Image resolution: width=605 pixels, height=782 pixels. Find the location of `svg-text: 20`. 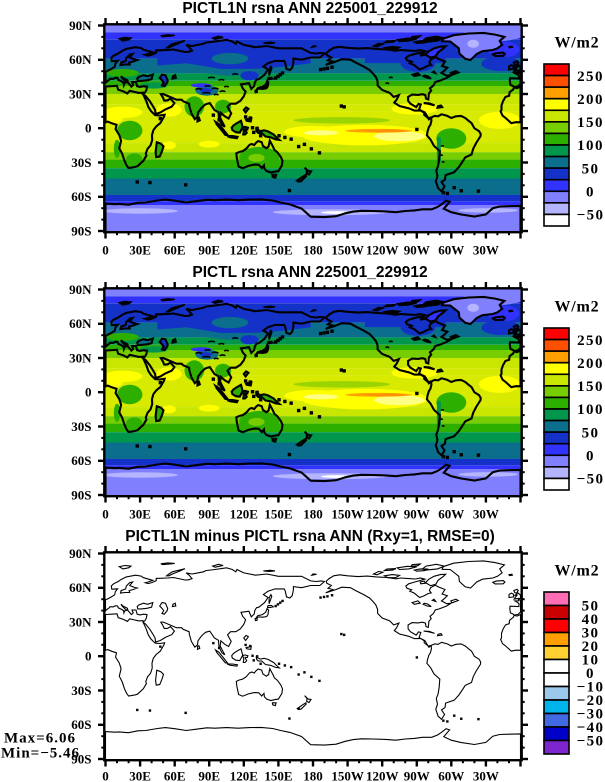

svg-text: 20 is located at coordinates (591, 647).